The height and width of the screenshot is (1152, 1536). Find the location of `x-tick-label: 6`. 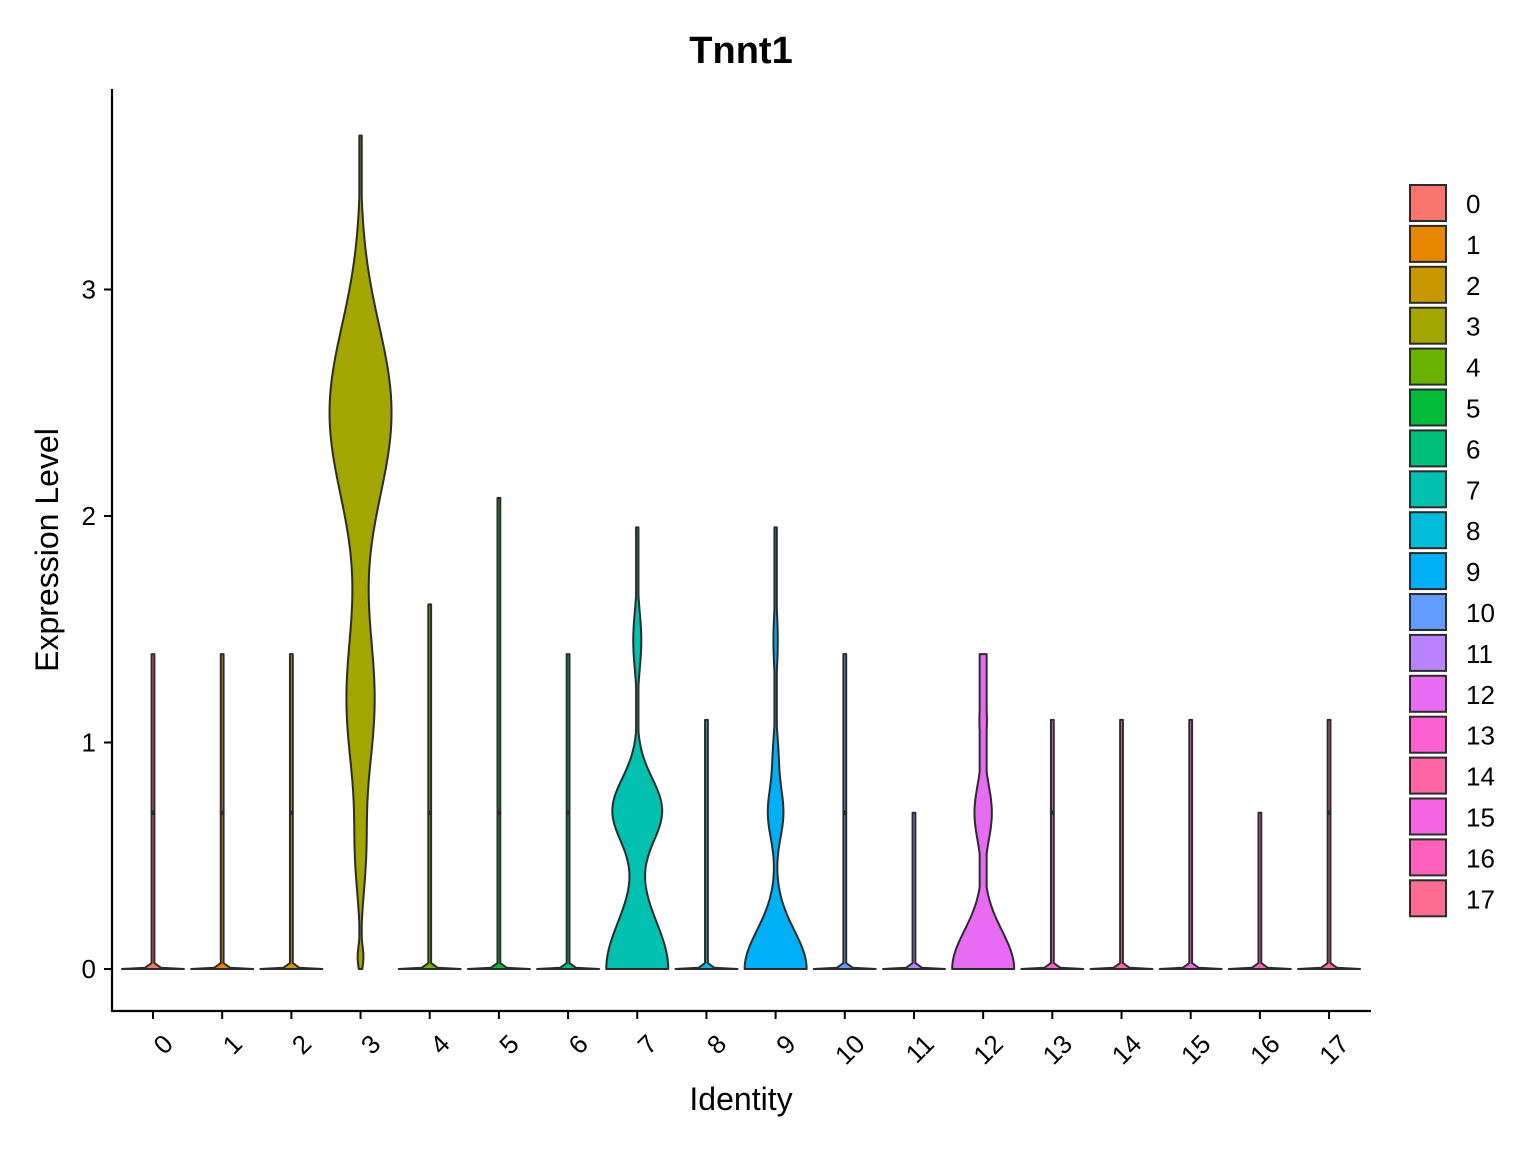

x-tick-label: 6 is located at coordinates (577, 1044).